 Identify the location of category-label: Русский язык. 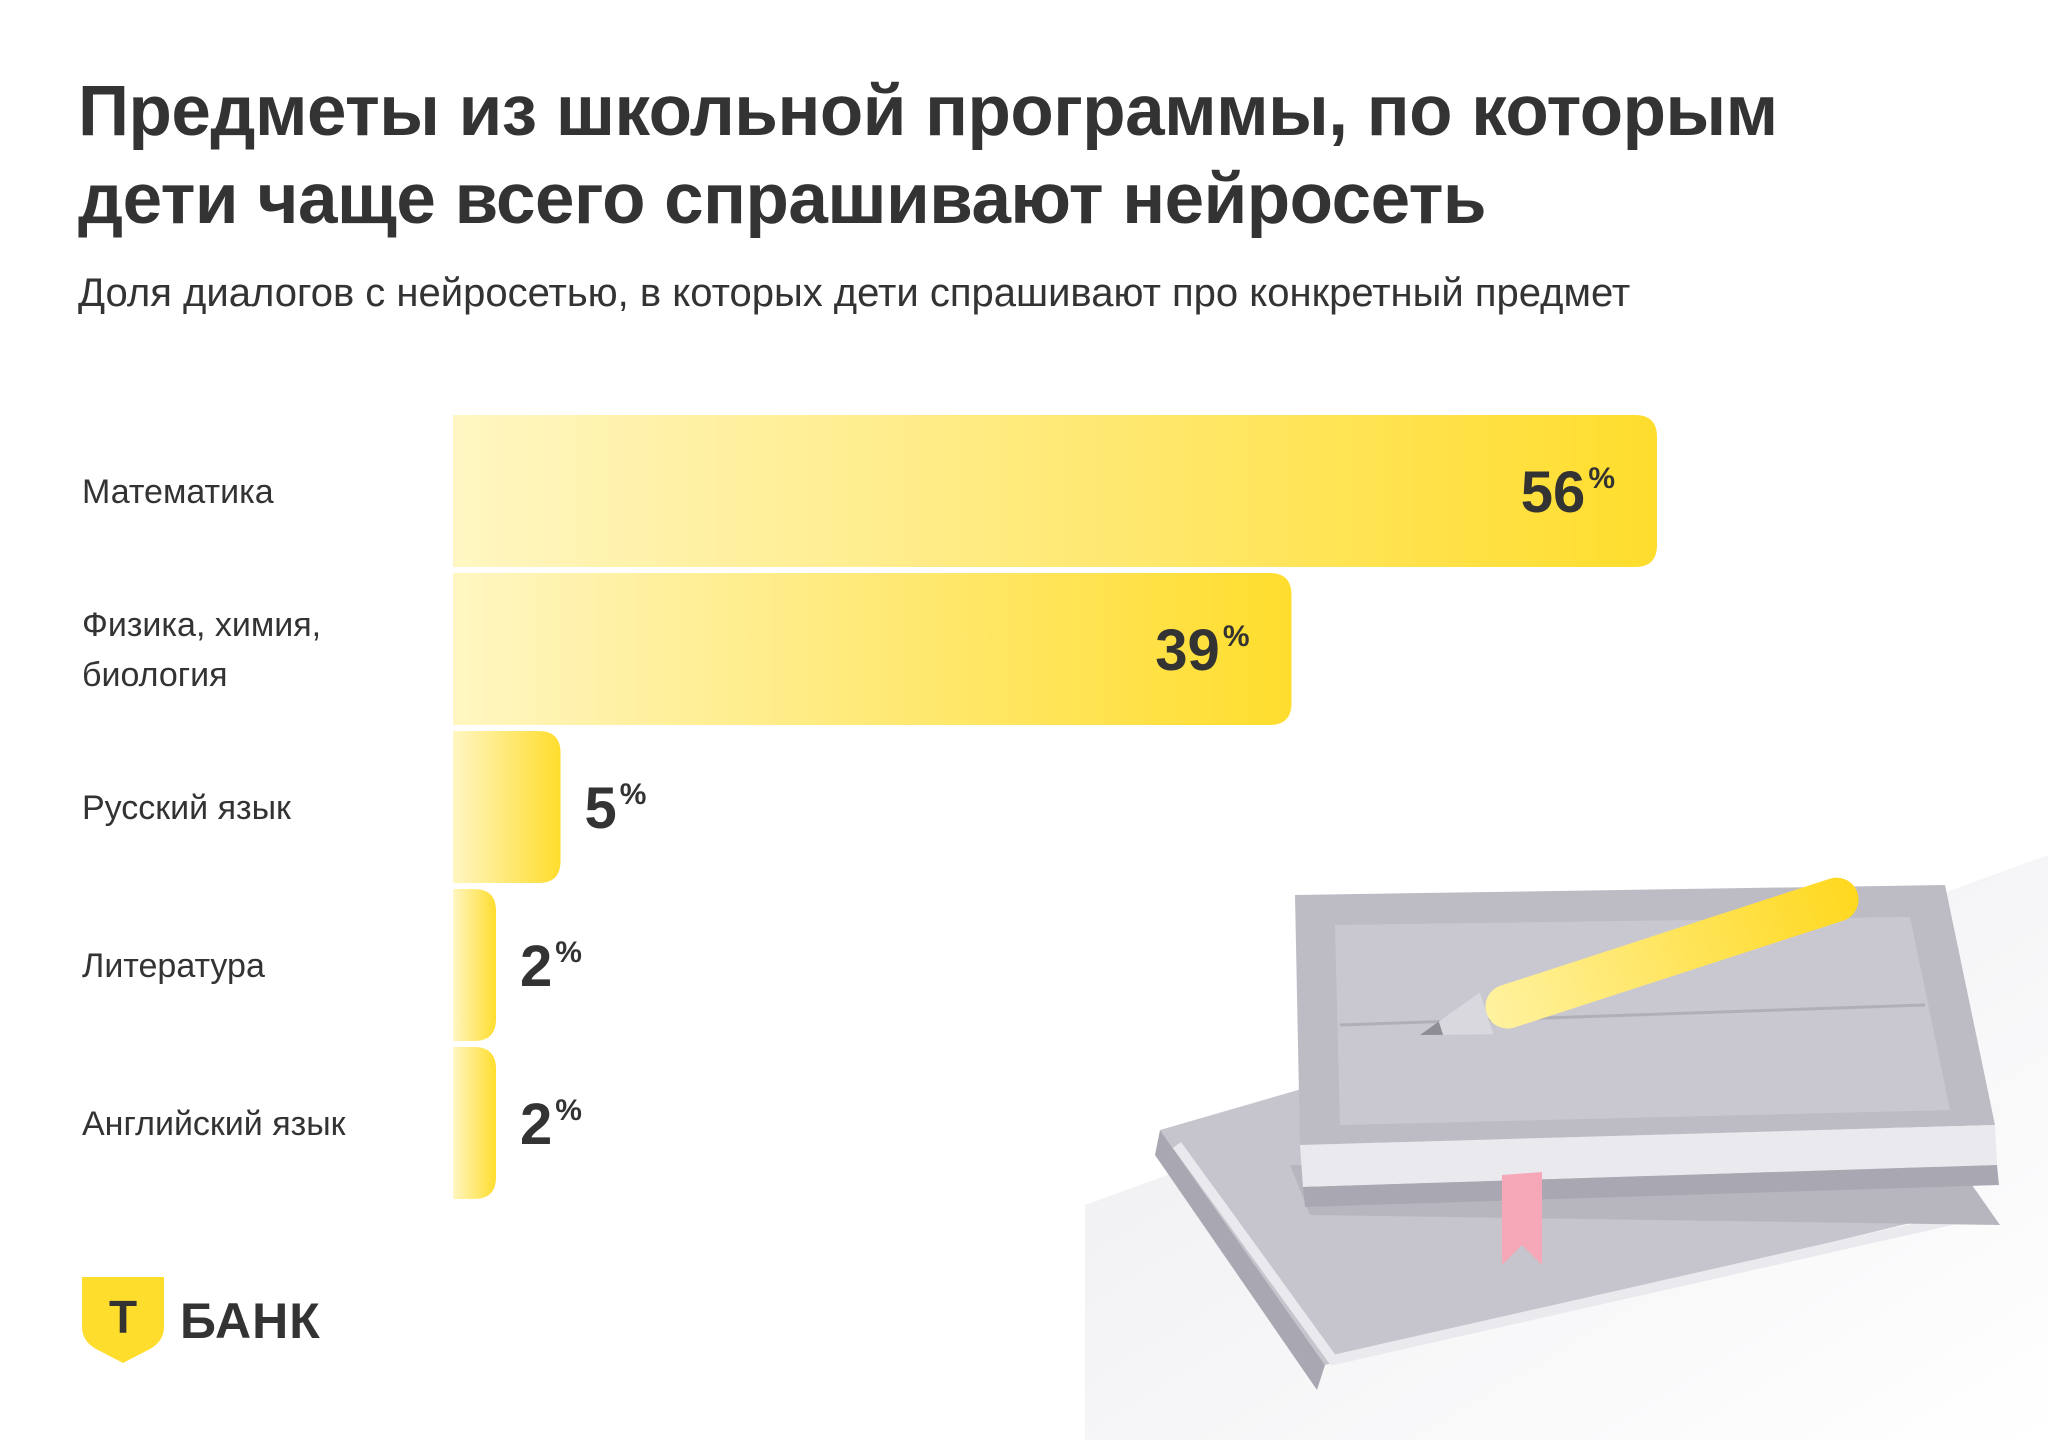
(187, 808).